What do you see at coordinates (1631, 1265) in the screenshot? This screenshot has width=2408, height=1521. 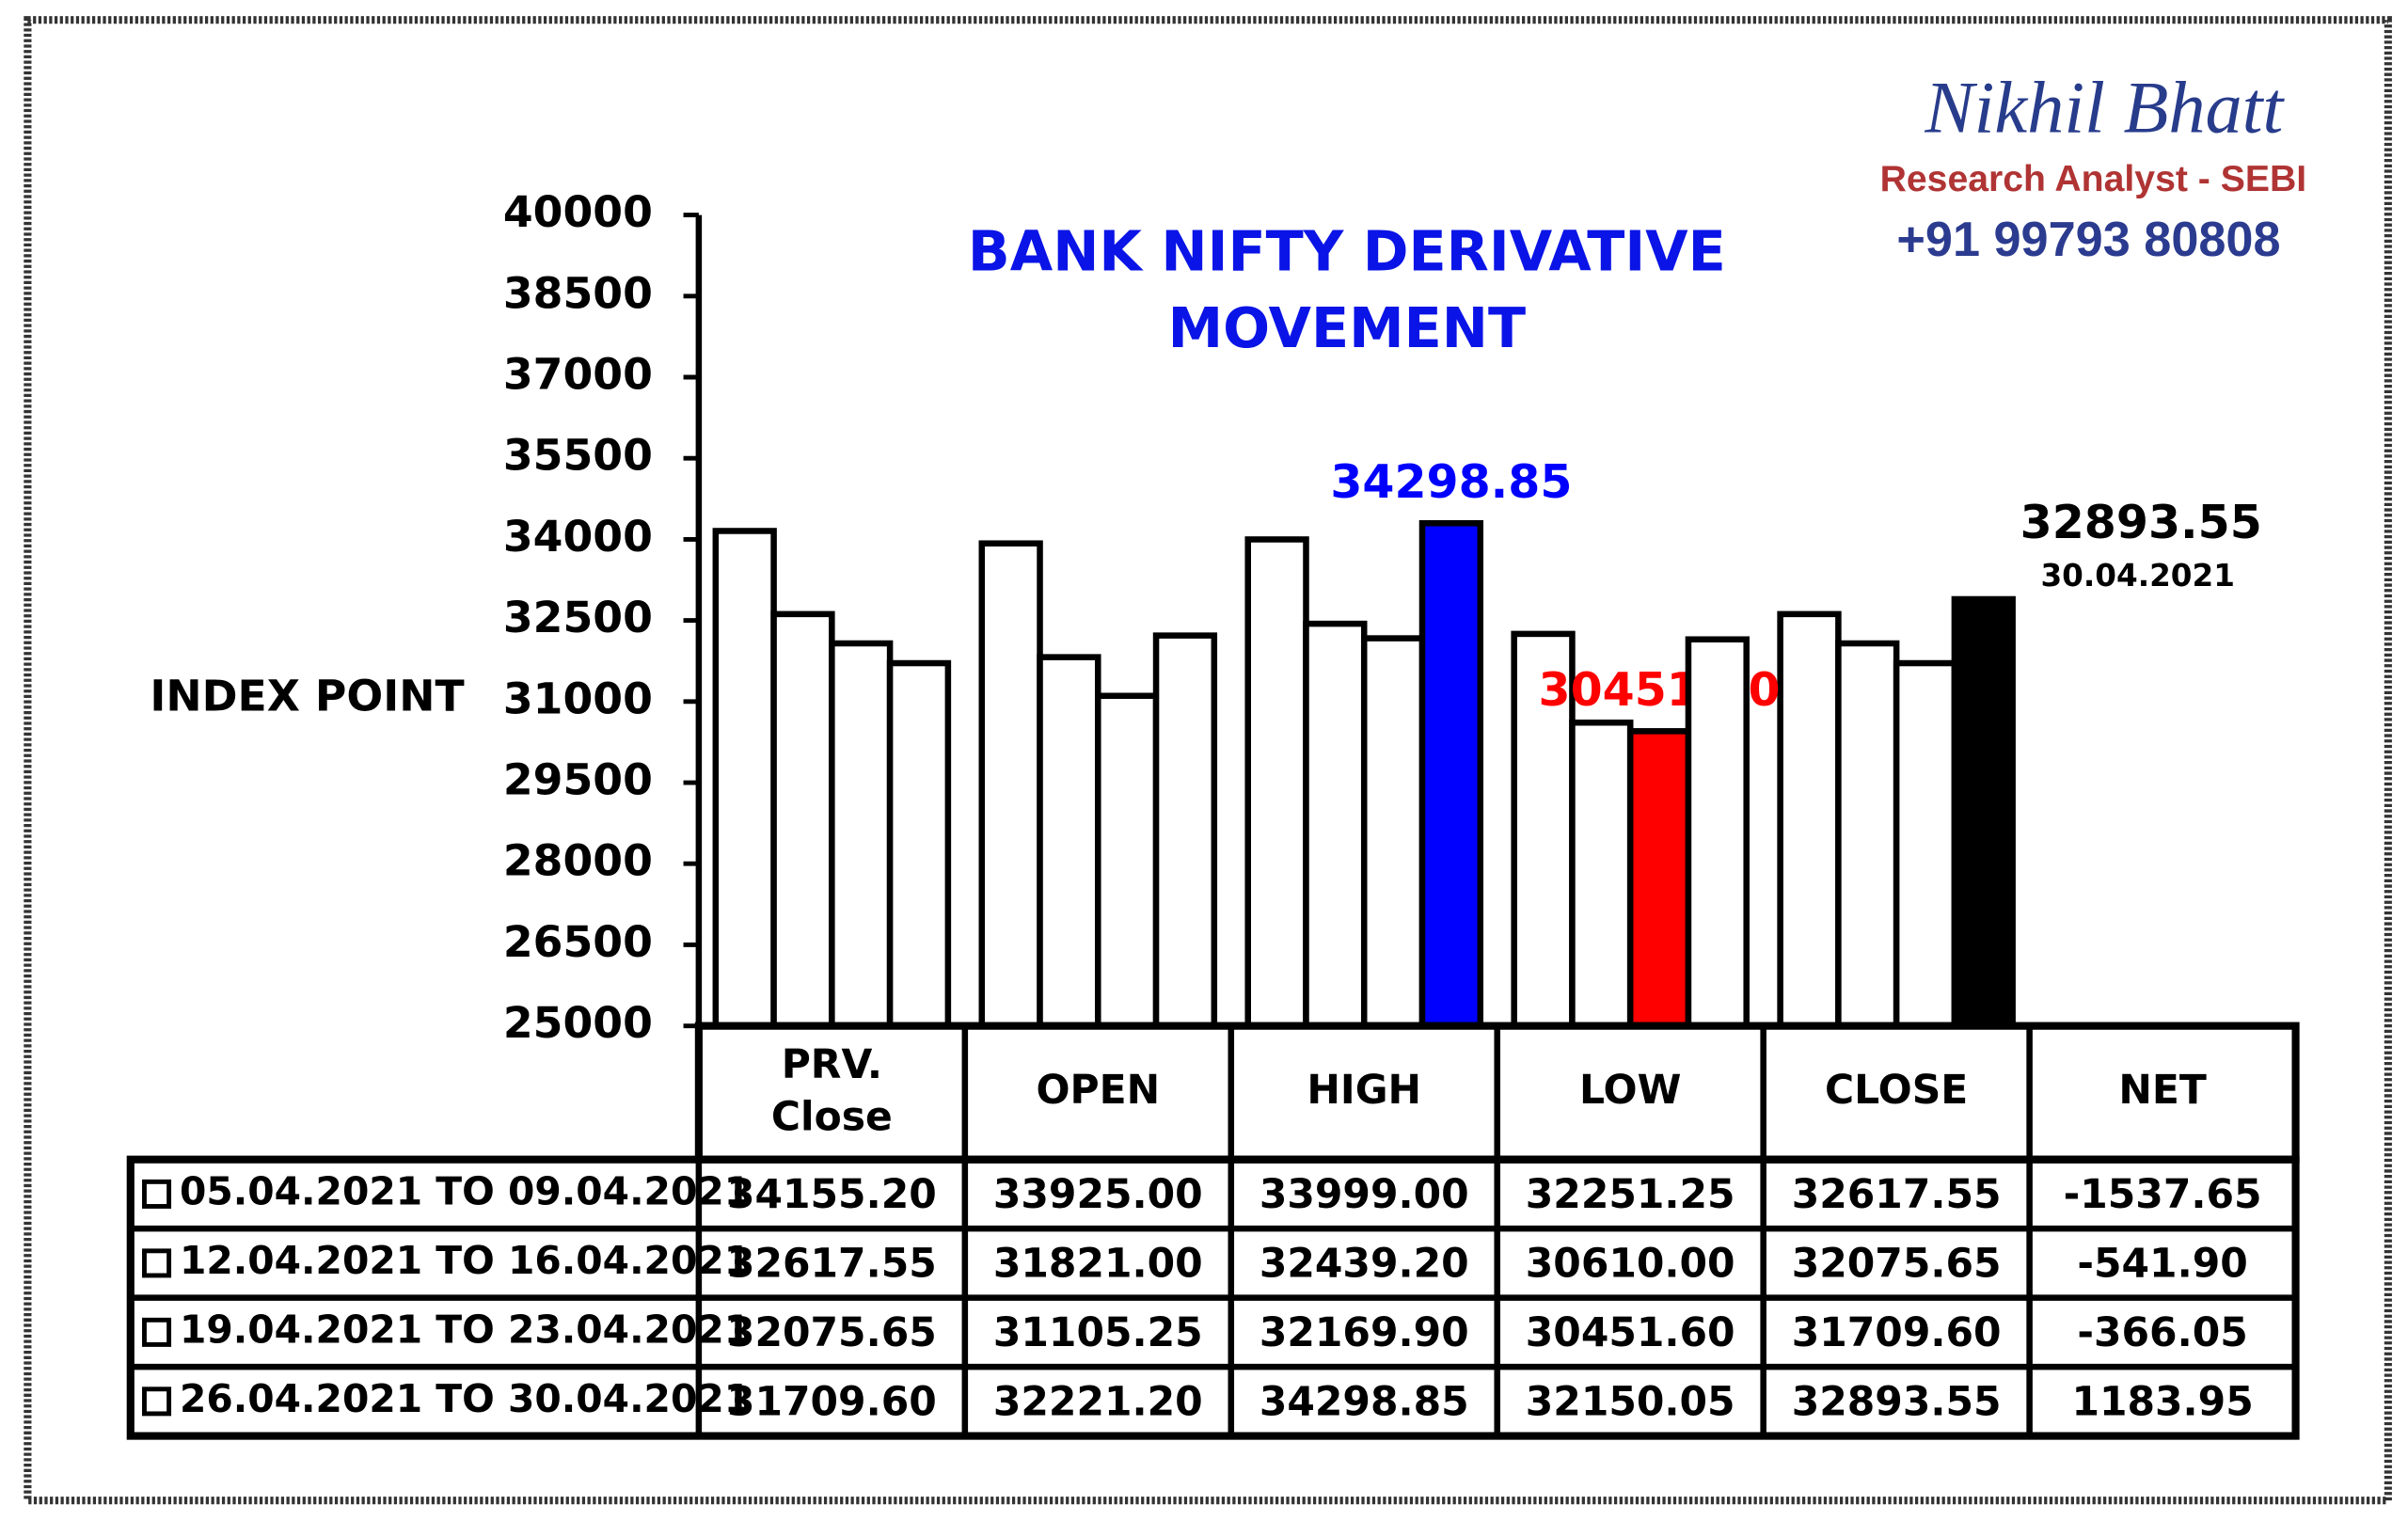 I see `table-cell: 30610.00` at bounding box center [1631, 1265].